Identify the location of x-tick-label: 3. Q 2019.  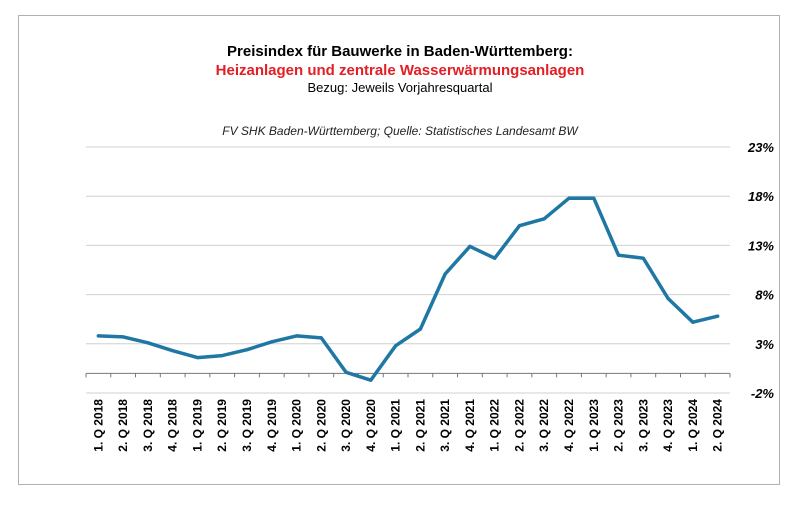
(247, 425).